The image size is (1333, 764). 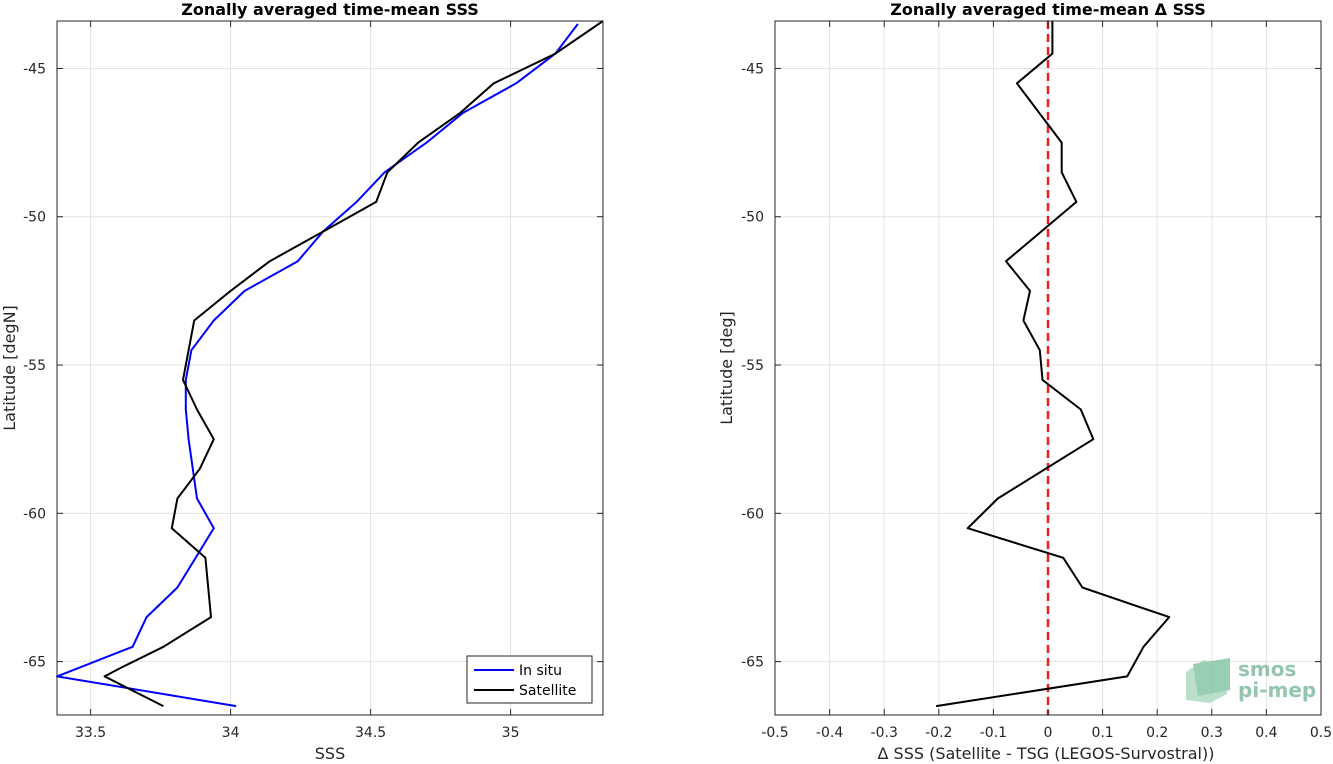 What do you see at coordinates (752, 514) in the screenshot?
I see `delta-y-tick-label: -60` at bounding box center [752, 514].